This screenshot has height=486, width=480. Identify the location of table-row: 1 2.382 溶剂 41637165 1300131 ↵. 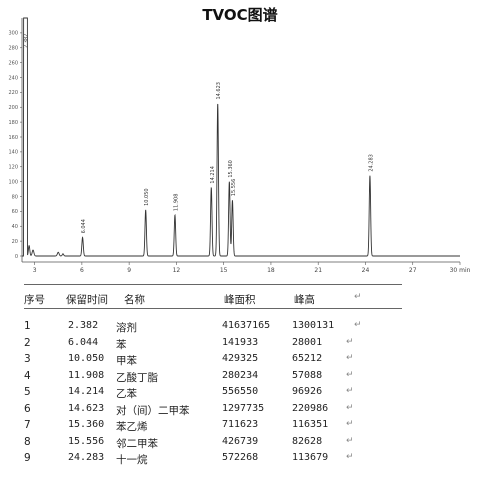
(224, 327).